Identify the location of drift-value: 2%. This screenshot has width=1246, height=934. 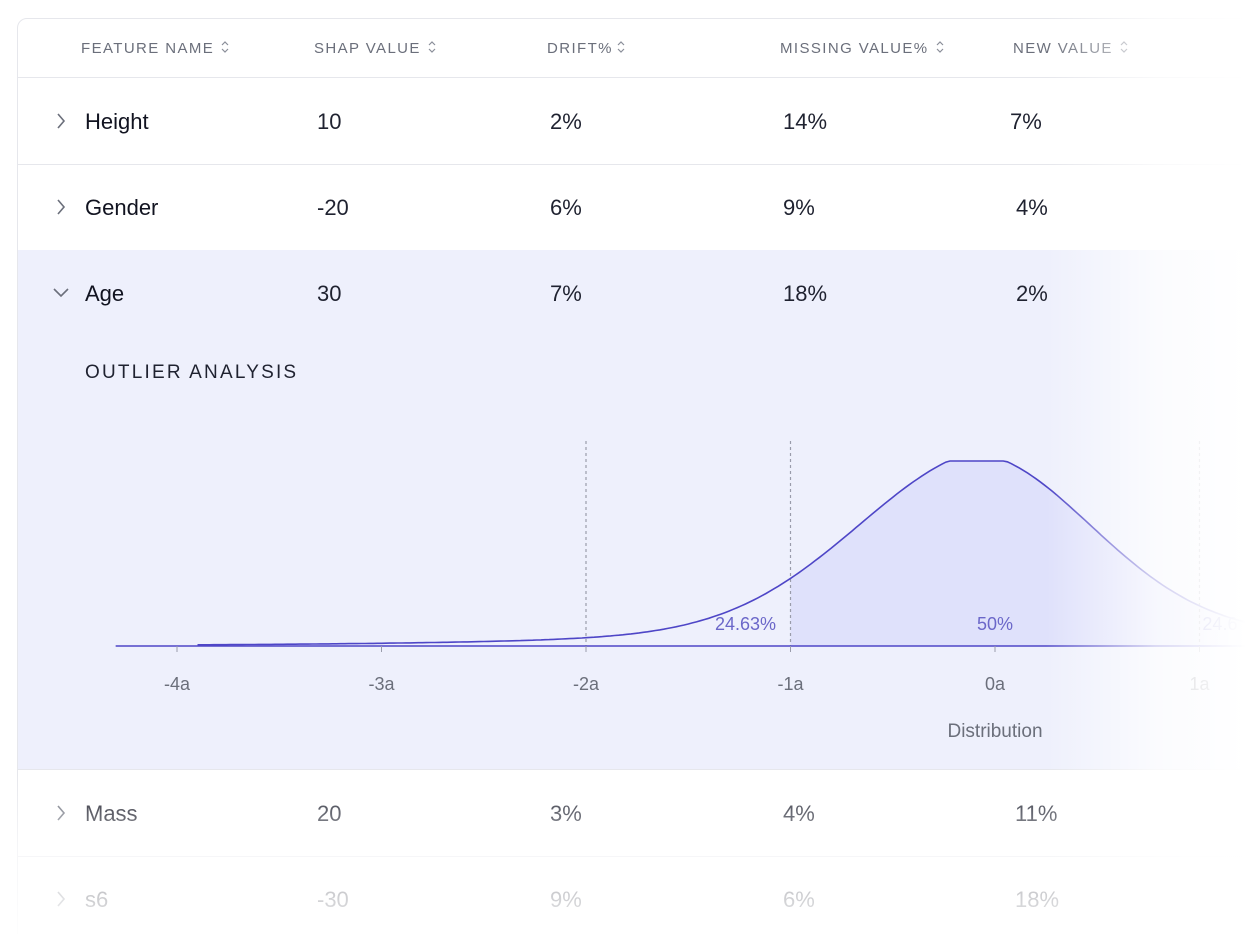
(566, 121).